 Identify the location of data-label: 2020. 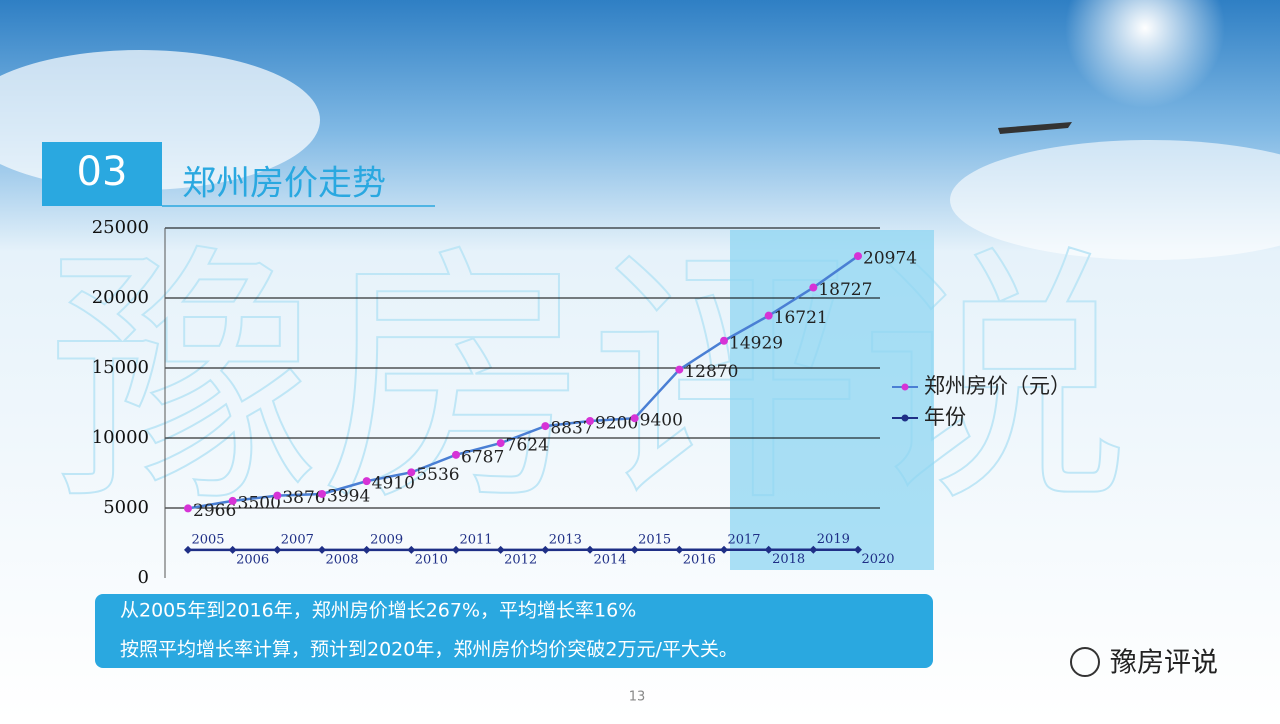
(877, 559).